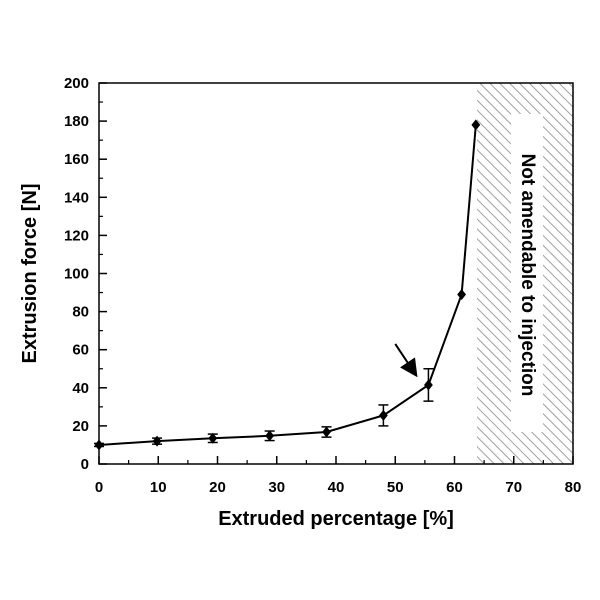  I want to click on y-tick-label: 60, so click(80, 350).